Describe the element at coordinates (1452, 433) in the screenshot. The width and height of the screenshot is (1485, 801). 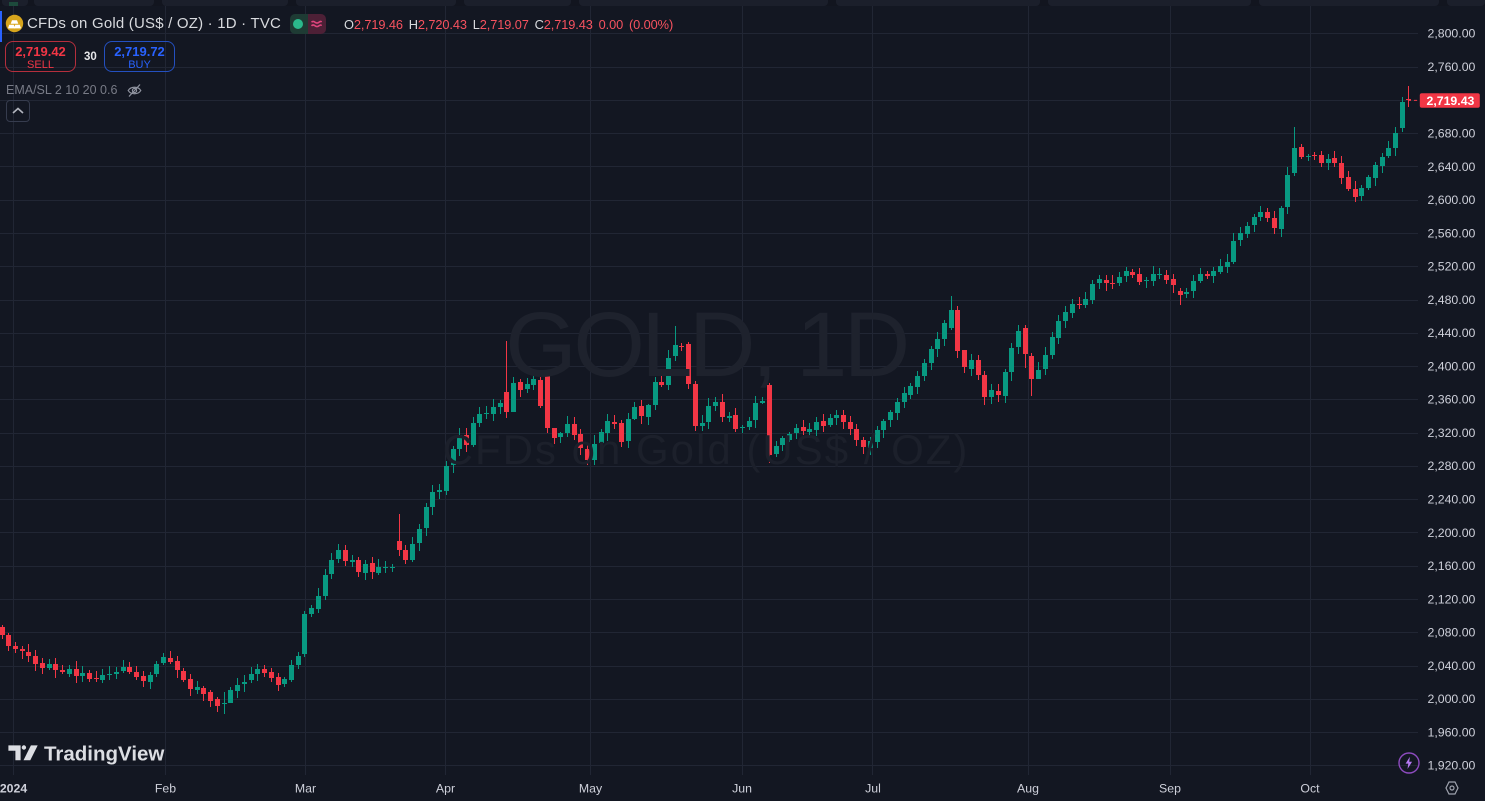
I see `svg-text: 2,320.00` at that location.